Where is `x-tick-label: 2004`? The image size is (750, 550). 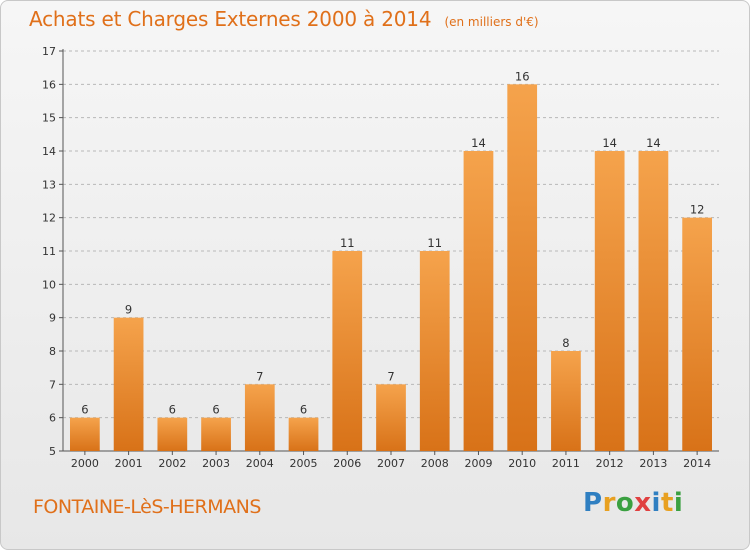 x-tick-label: 2004 is located at coordinates (260, 463).